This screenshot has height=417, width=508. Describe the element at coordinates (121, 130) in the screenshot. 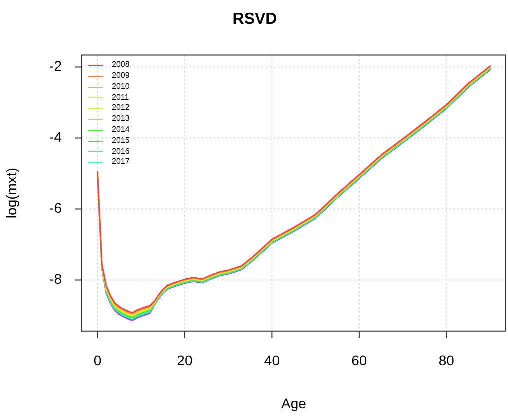

I see `legend-label: 2014` at that location.